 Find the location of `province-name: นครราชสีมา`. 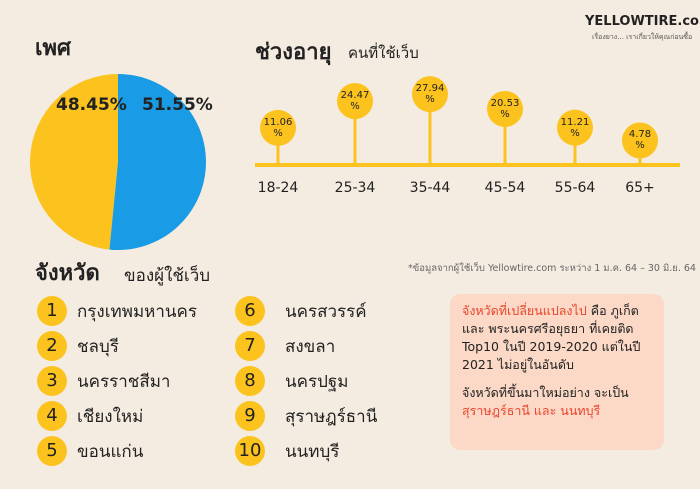

province-name: นครราชสีมา is located at coordinates (124, 382).